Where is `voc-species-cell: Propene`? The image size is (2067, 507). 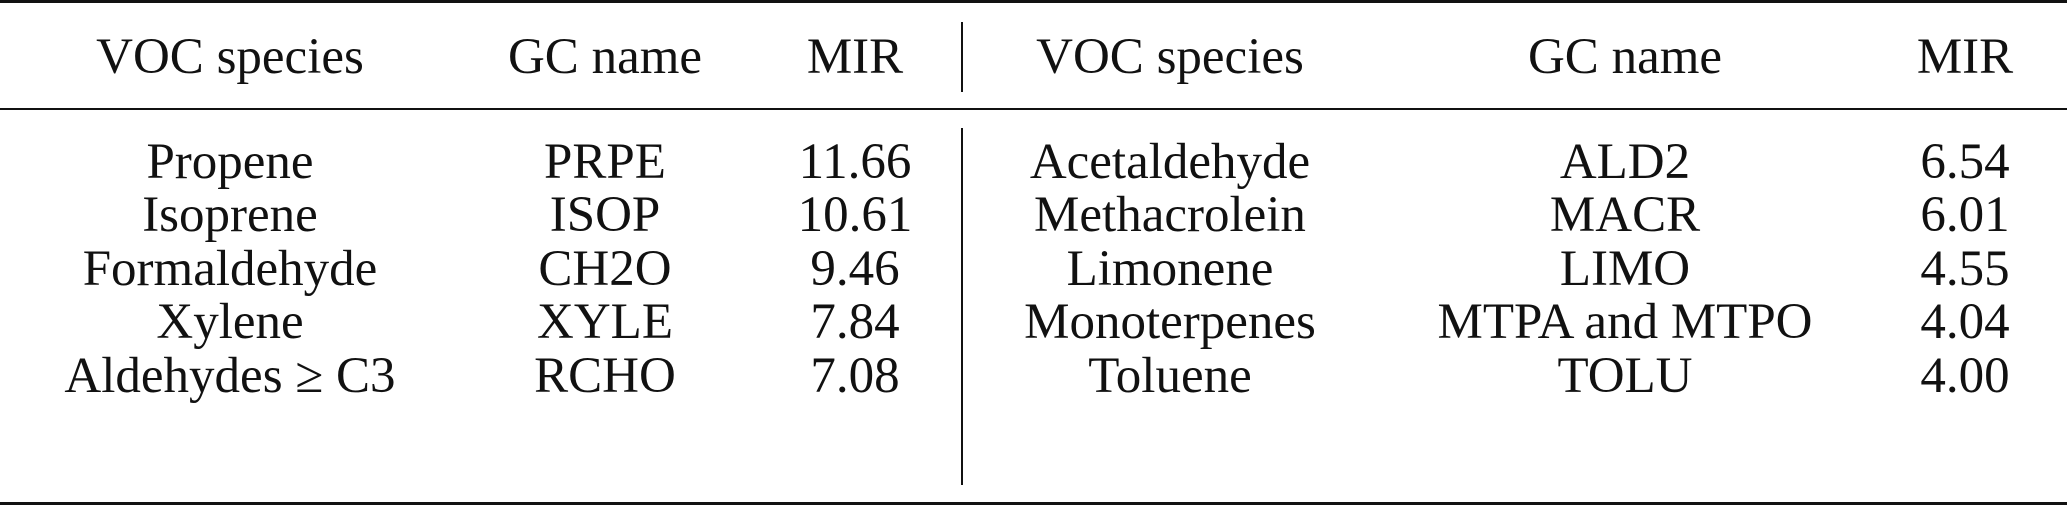 voc-species-cell: Propene is located at coordinates (230, 162).